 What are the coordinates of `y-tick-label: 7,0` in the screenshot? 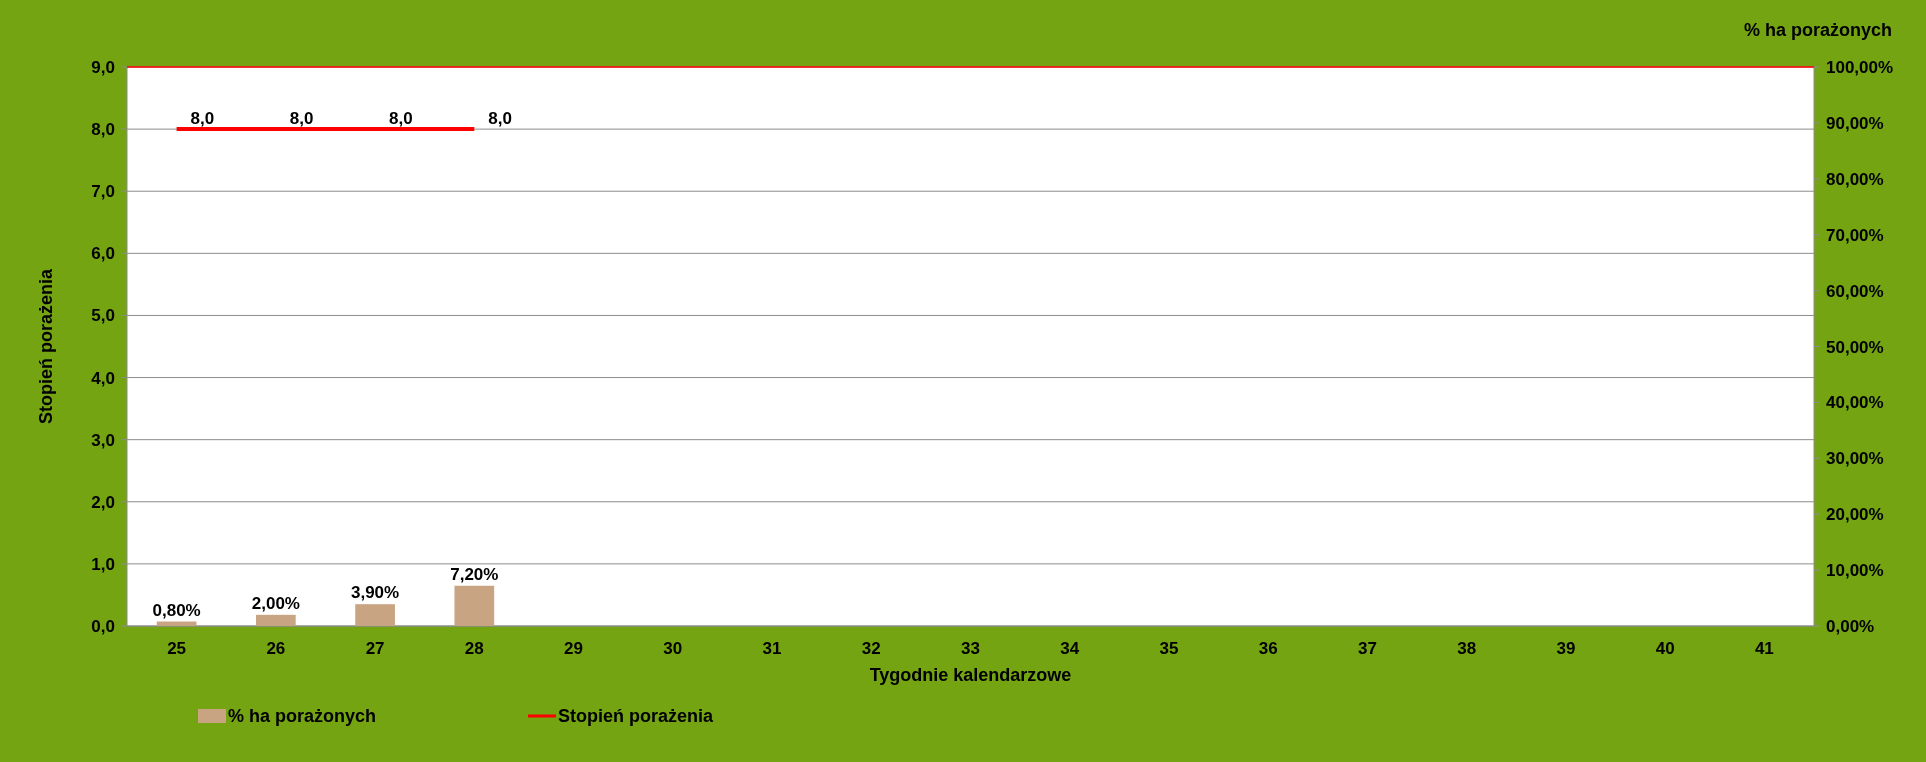 It's located at (103, 192).